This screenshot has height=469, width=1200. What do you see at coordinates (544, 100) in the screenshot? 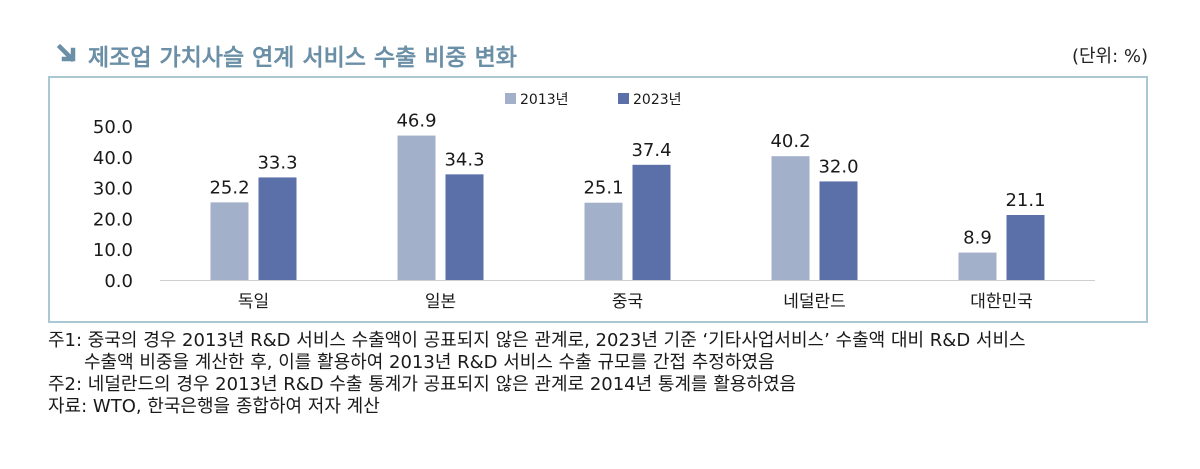
I see `legend-label: 2013년` at bounding box center [544, 100].